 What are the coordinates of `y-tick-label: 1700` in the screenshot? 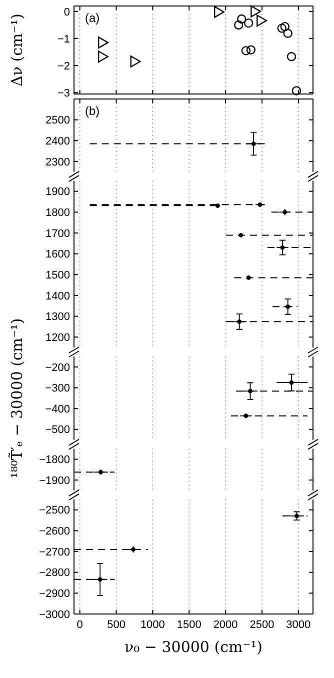 It's located at (58, 234).